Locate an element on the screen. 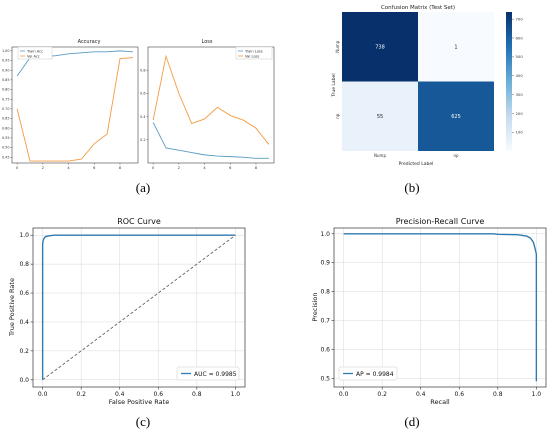  loss-xtick-label: 6 is located at coordinates (230, 168).